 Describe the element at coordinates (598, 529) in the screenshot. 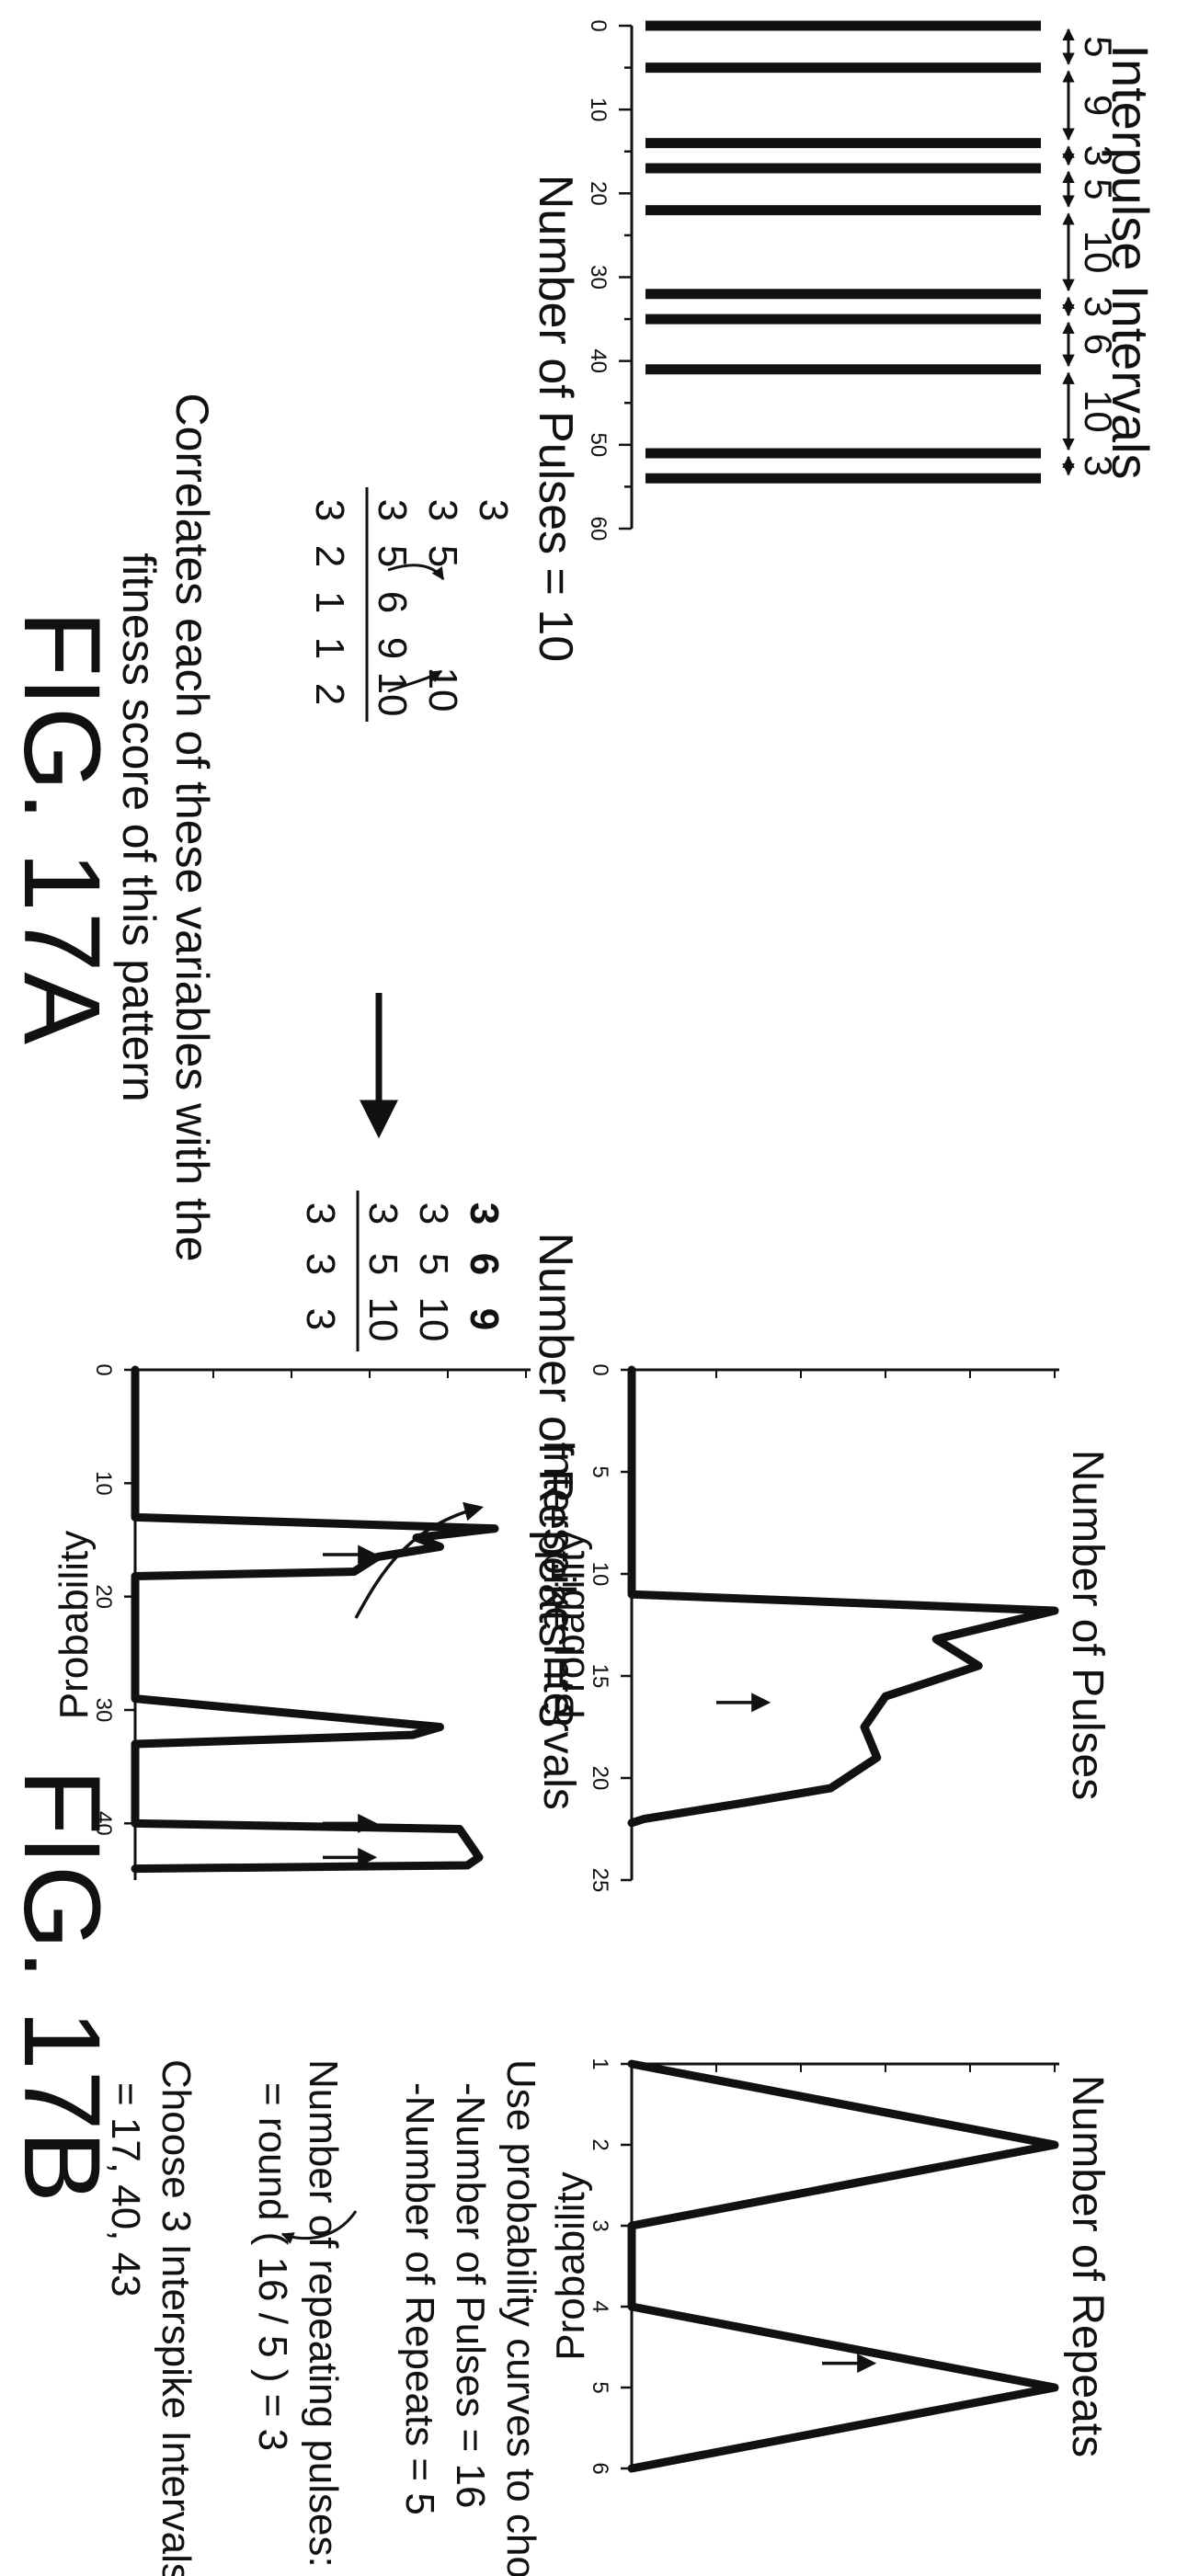

I see `time-axis-tick-label: 60` at that location.